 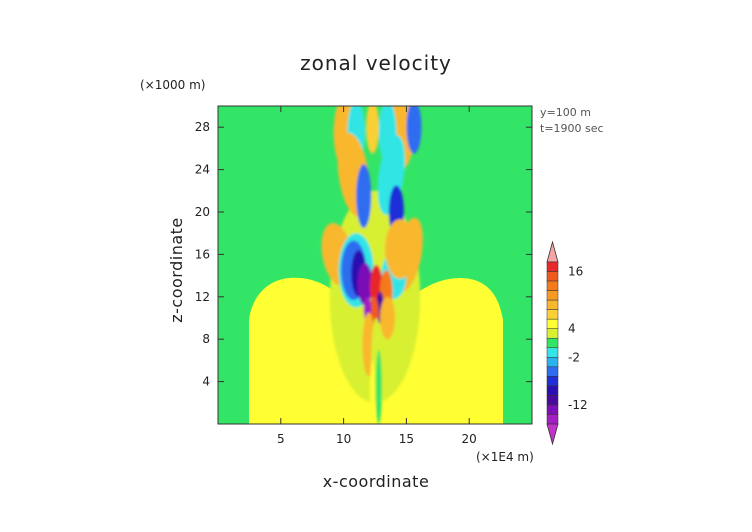 What do you see at coordinates (376, 481) in the screenshot?
I see `x-axis-label: x-coordinate` at bounding box center [376, 481].